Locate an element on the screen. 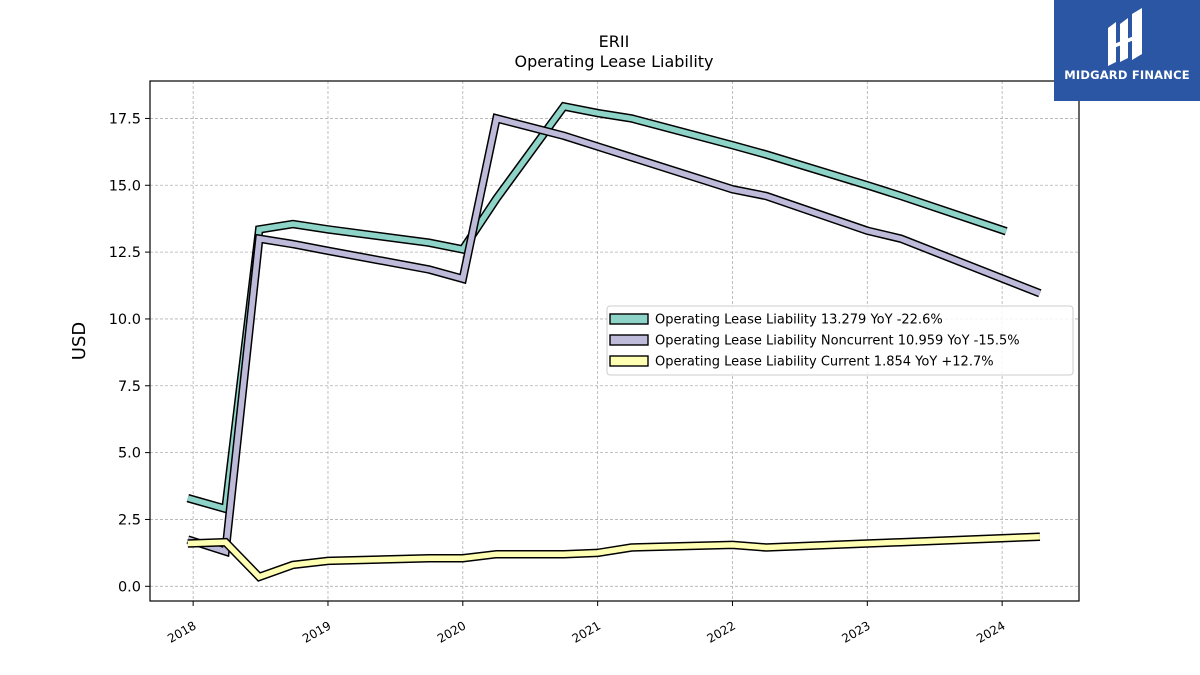  chart-title: ERII is located at coordinates (614, 41).